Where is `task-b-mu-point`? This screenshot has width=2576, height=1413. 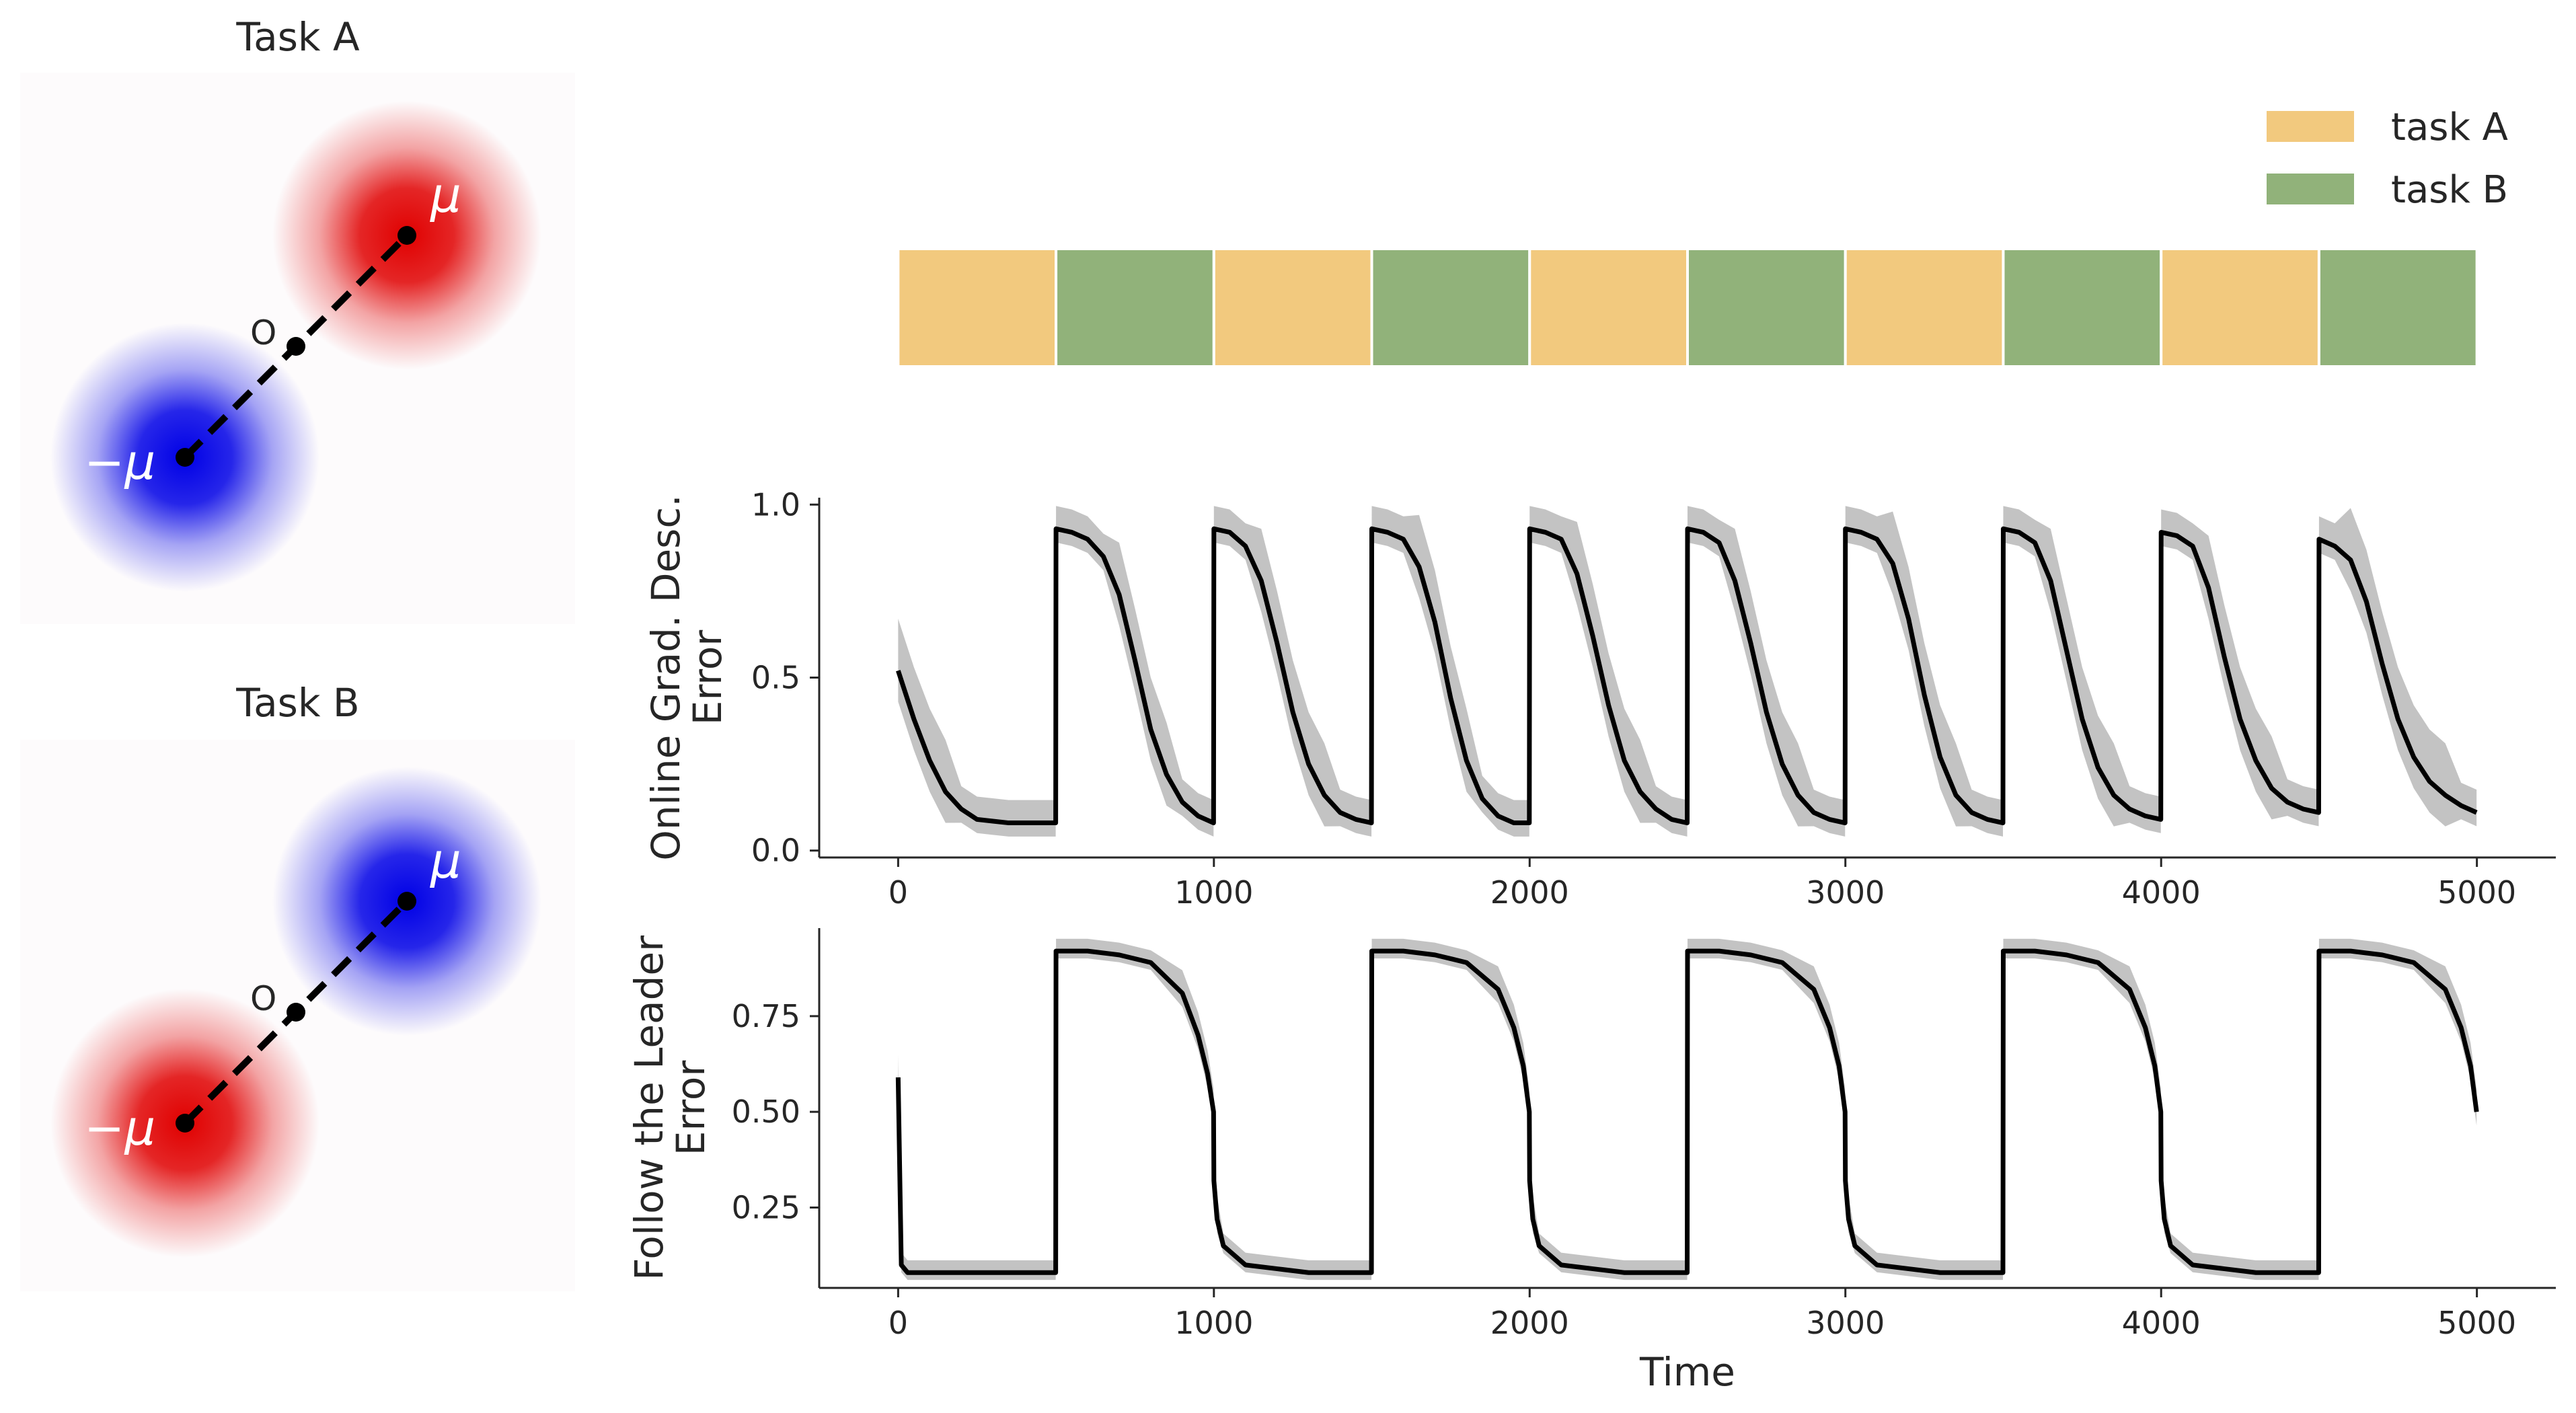
task-b-mu-point is located at coordinates (406, 901).